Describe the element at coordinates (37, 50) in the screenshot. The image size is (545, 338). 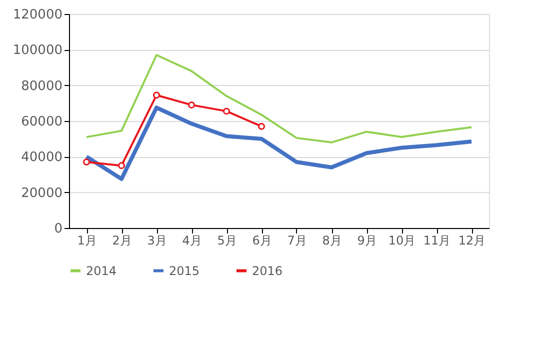
I see `y-tick-label: 100000` at that location.